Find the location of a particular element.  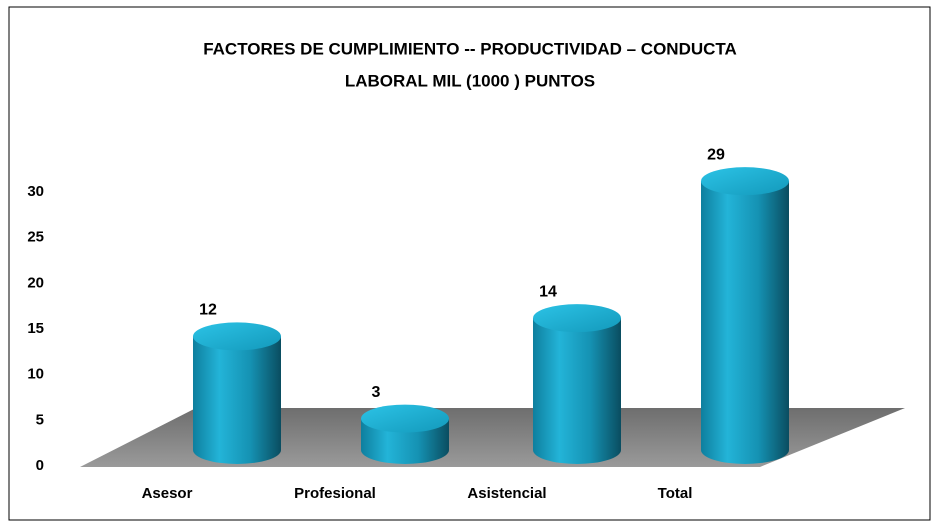

data-label: 3 is located at coordinates (376, 392).